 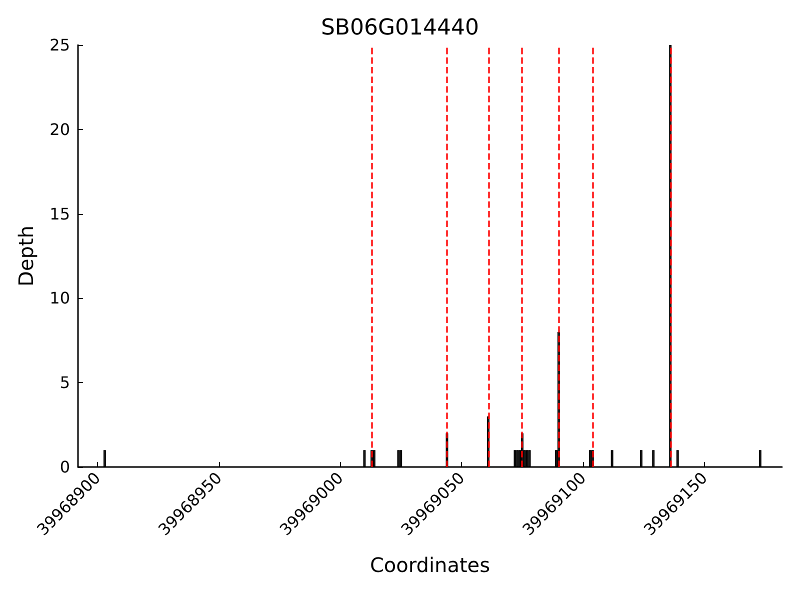 What do you see at coordinates (60, 214) in the screenshot?
I see `y-tick-label: 15` at bounding box center [60, 214].